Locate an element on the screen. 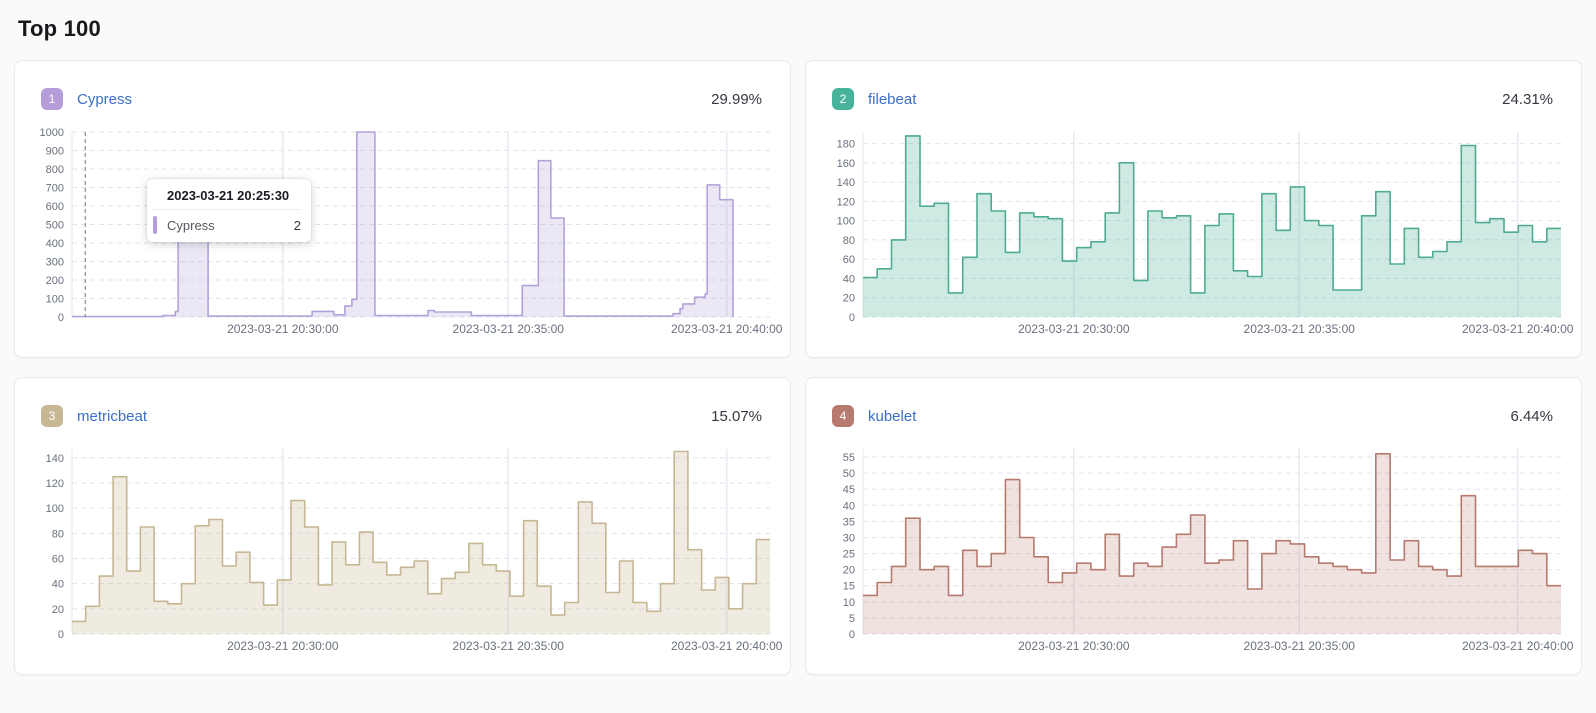 This screenshot has width=1596, height=713. percent-value: 15.07% is located at coordinates (736, 416).